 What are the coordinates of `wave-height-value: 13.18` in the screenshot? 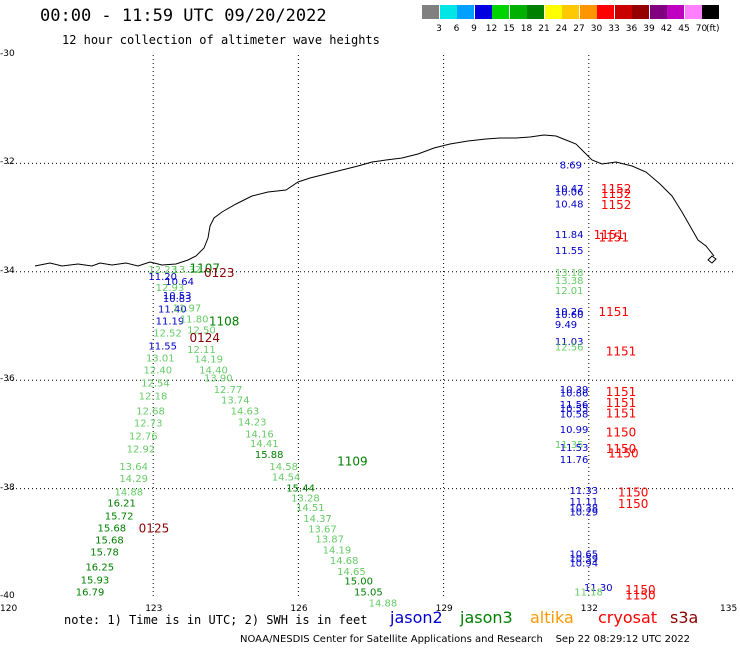 It's located at (569, 273).